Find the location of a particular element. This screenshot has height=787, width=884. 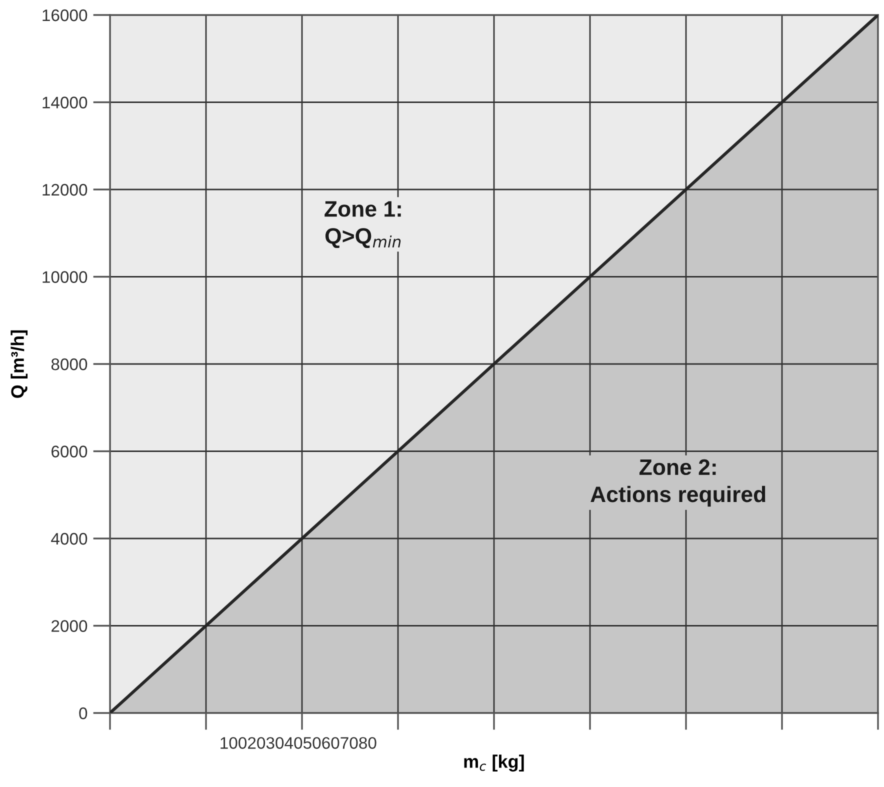

y-tick-label: 12000 is located at coordinates (65, 190).